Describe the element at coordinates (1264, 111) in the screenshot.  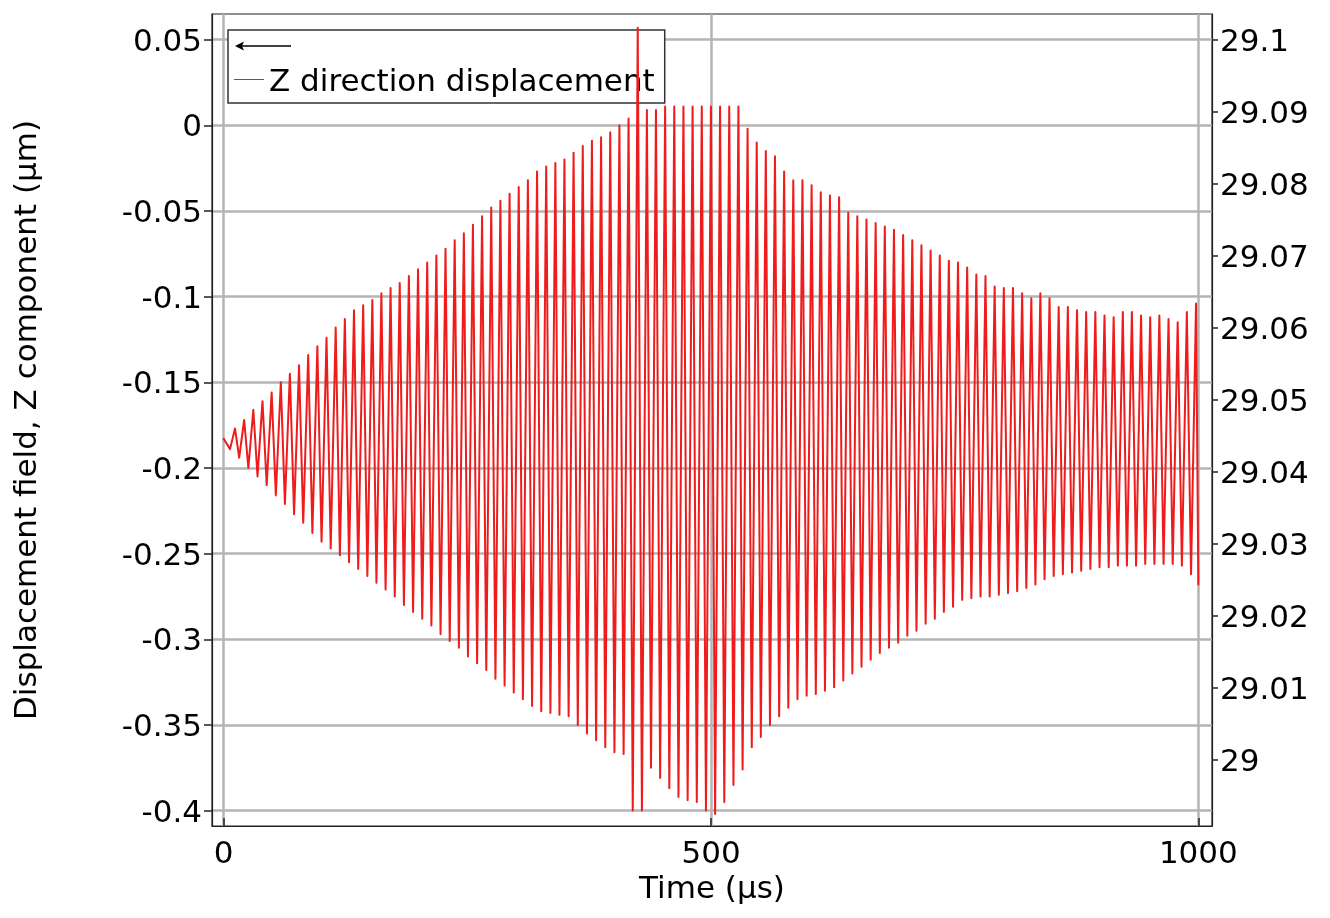
I see `y2-tick-label: 29.09` at that location.